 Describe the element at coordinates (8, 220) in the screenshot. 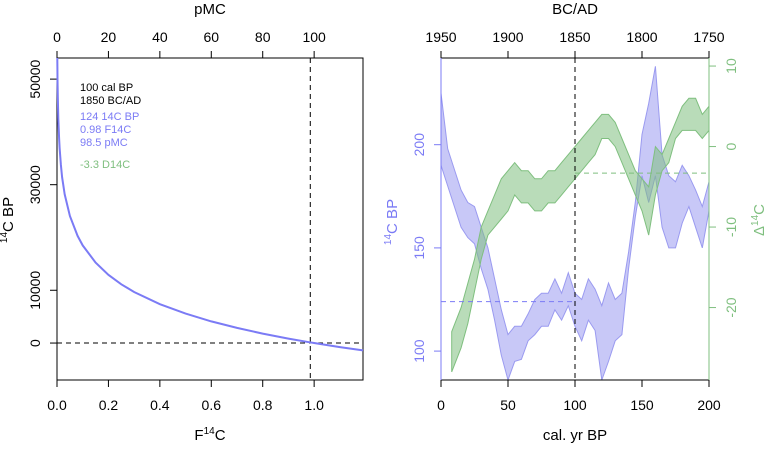

I see `left-yaxis-title: 14C BP` at that location.